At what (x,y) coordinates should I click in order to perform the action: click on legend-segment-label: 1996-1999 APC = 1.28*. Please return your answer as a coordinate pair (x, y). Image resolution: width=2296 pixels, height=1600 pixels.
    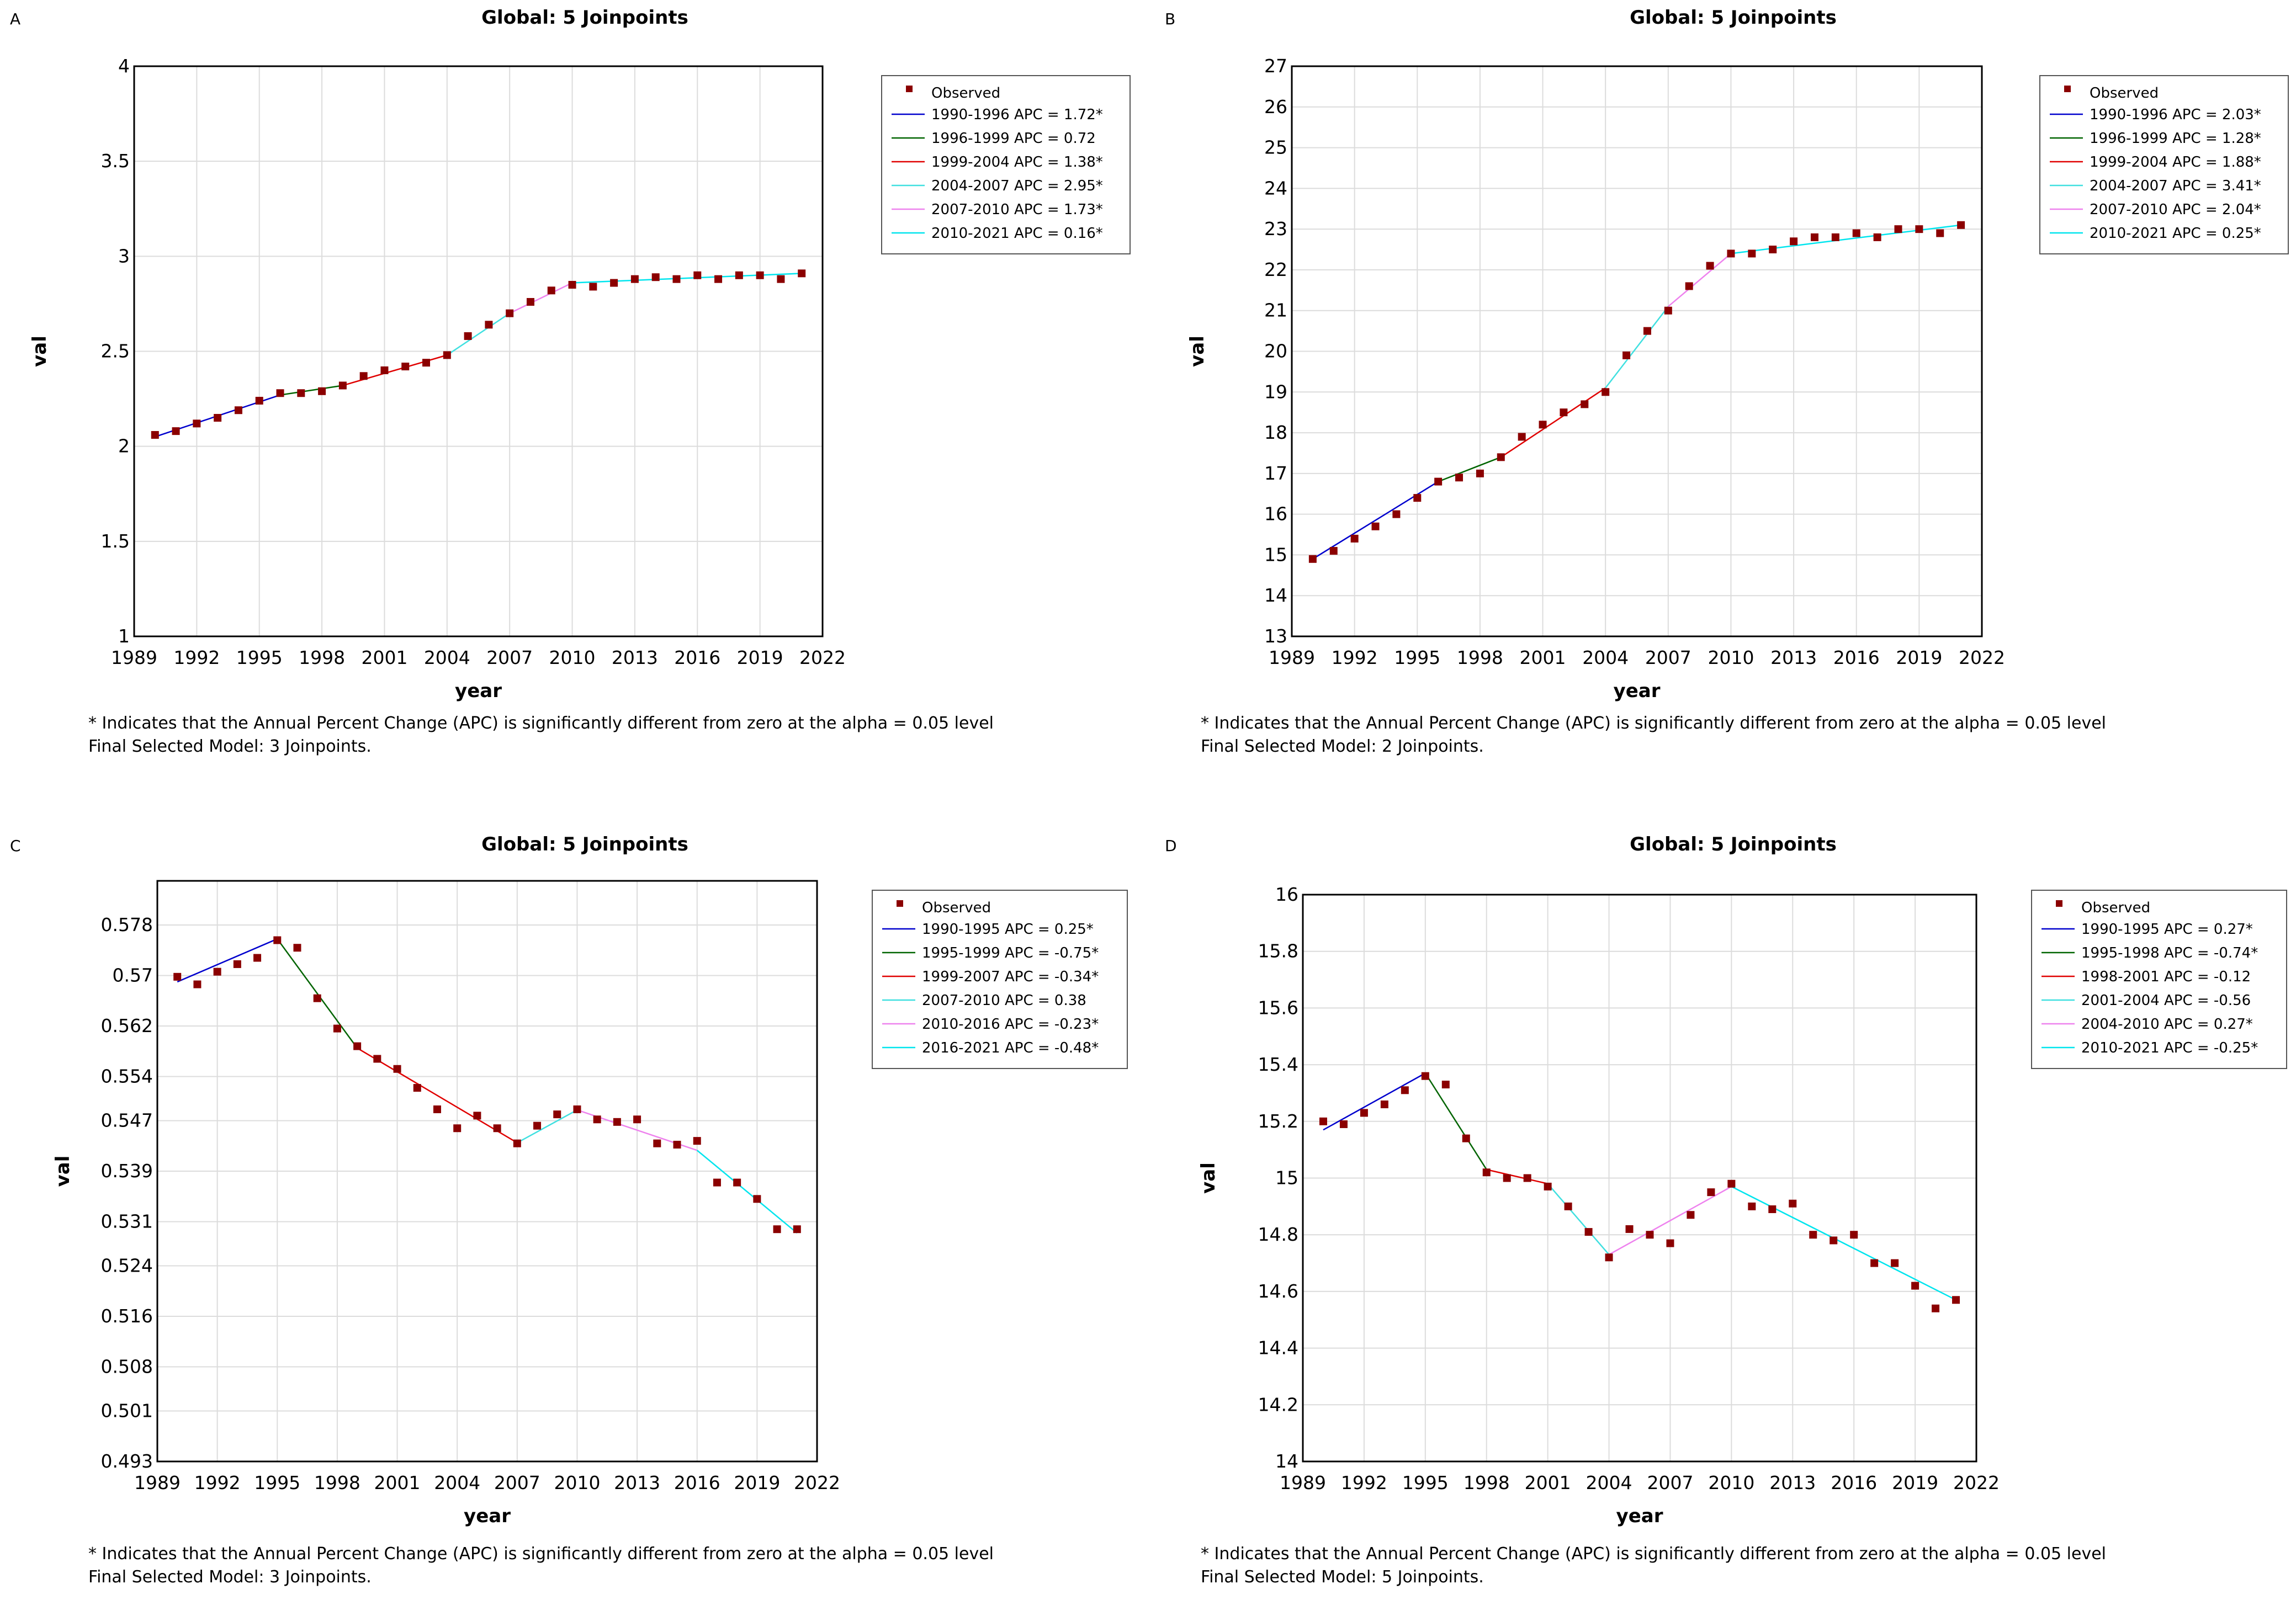
    Looking at the image, I should click on (2175, 138).